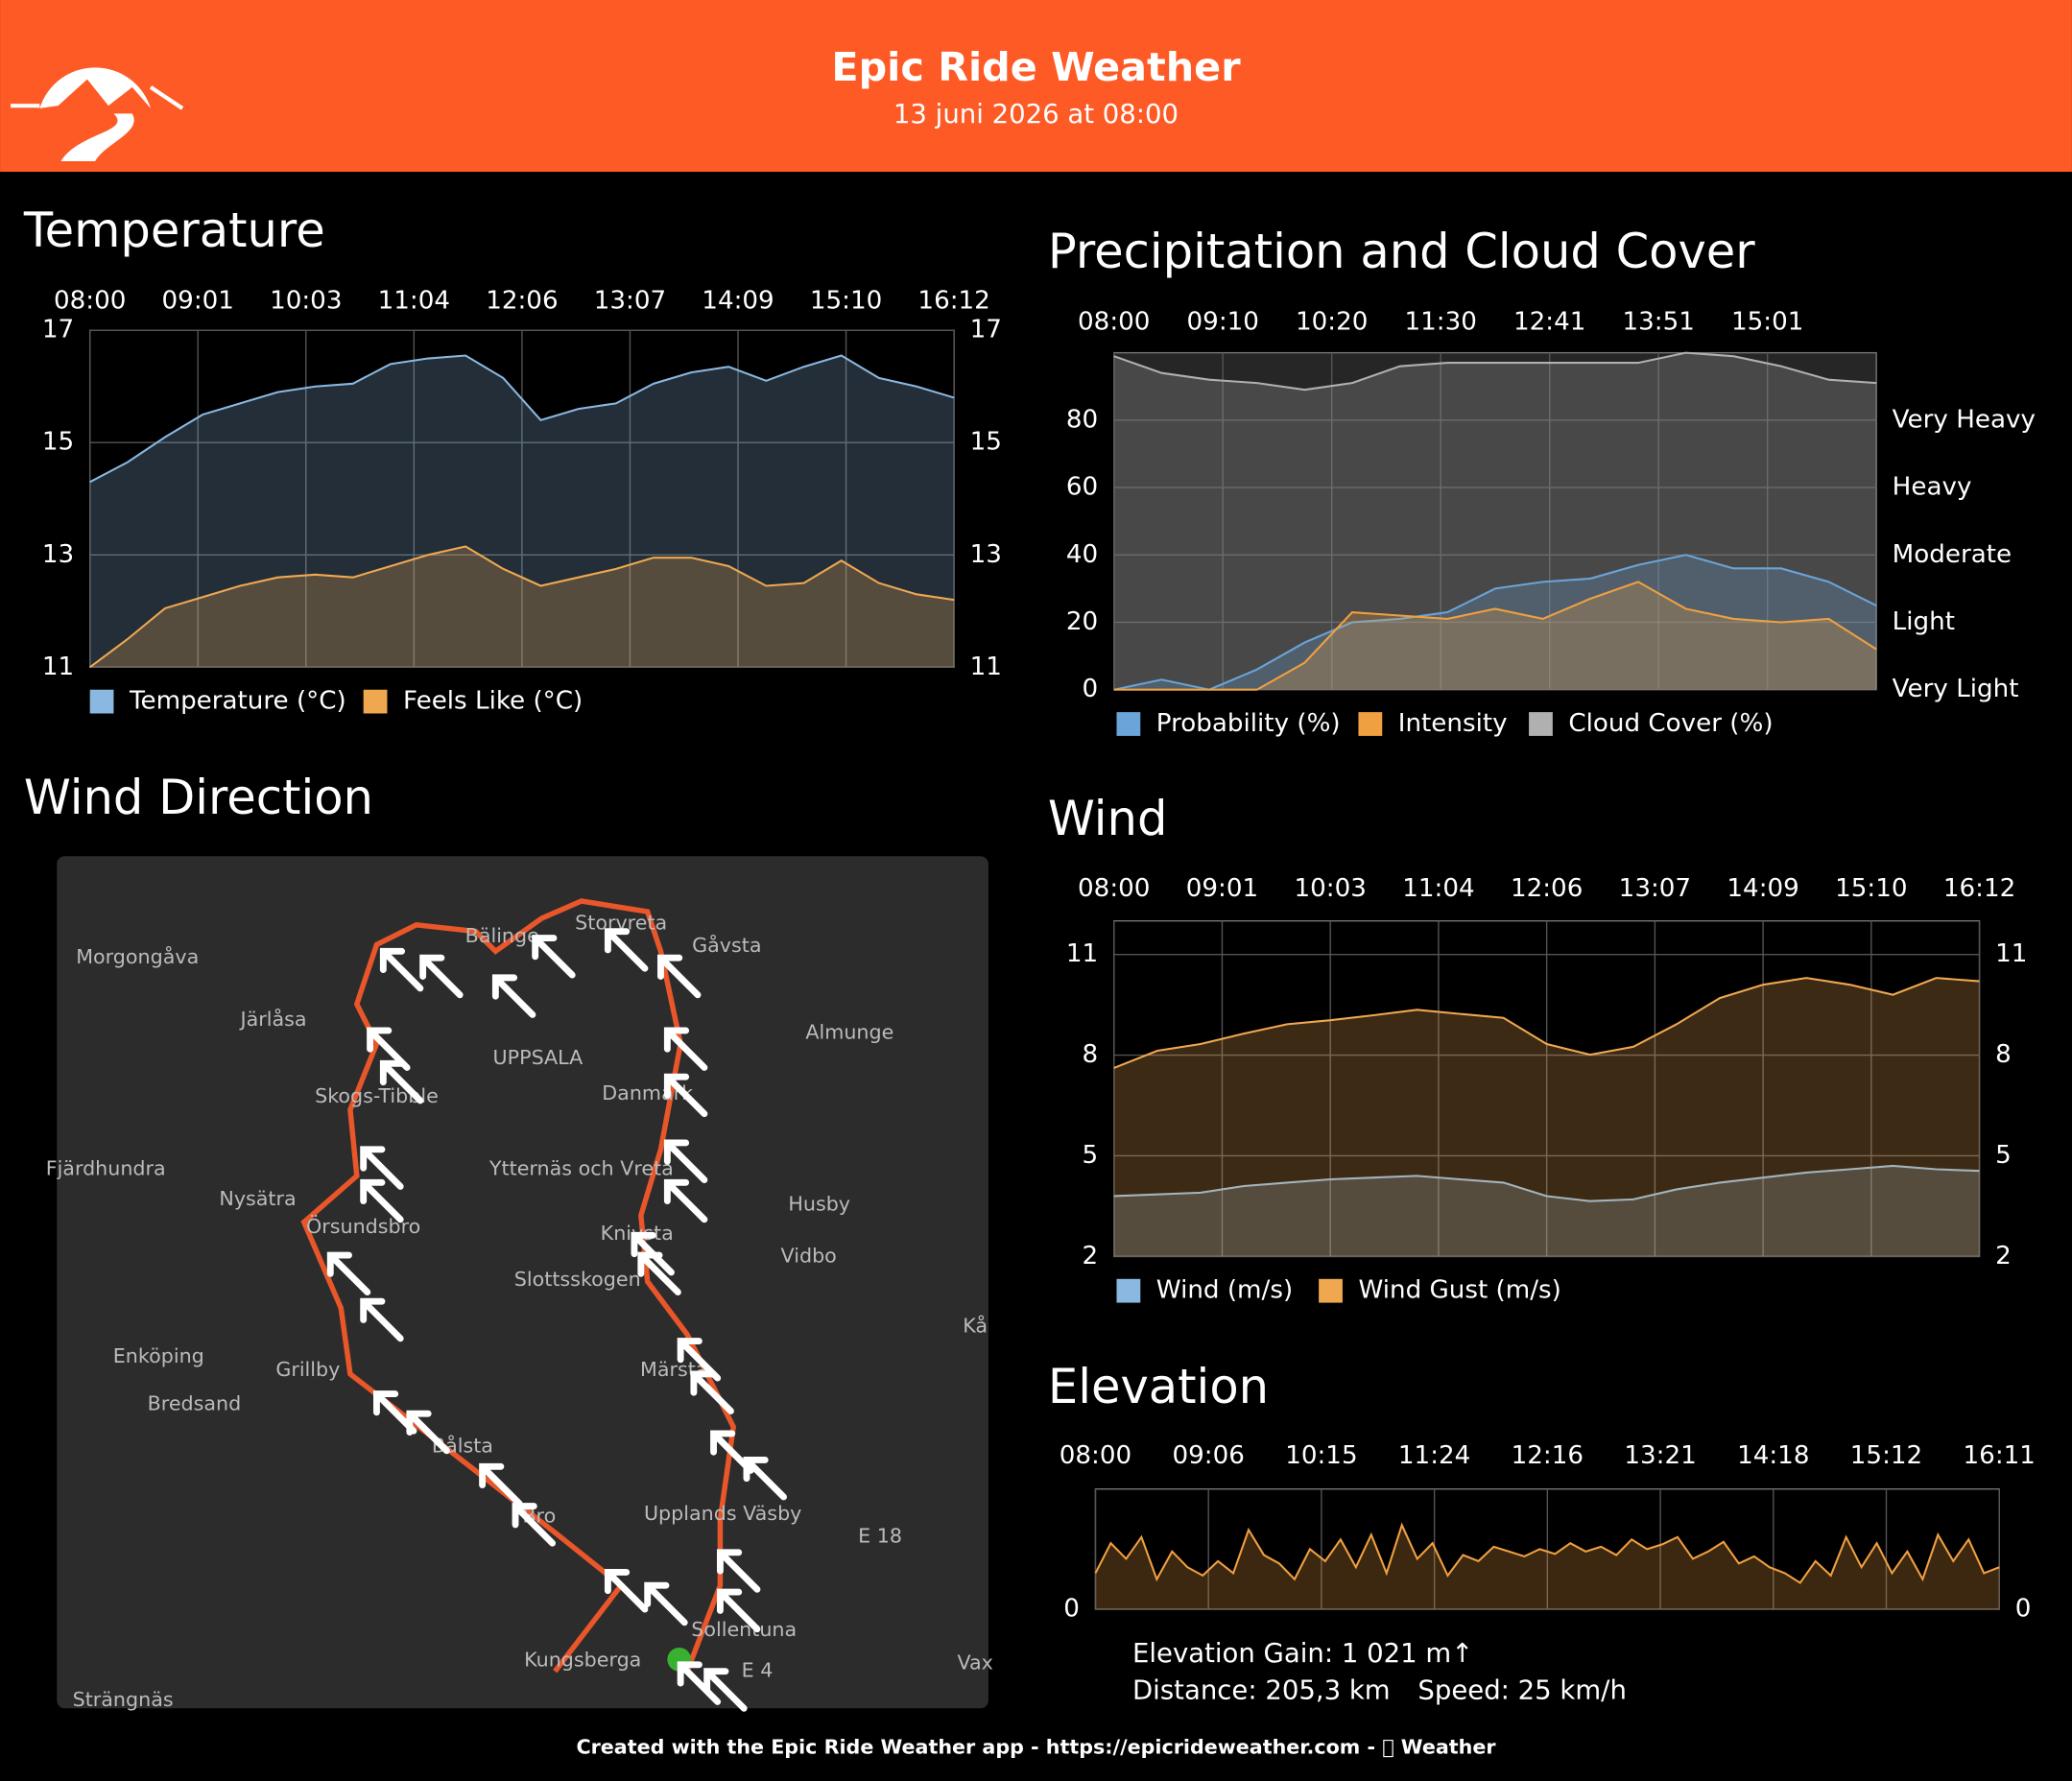  What do you see at coordinates (1321, 1455) in the screenshot?
I see `x-tick-label: 10:15` at bounding box center [1321, 1455].